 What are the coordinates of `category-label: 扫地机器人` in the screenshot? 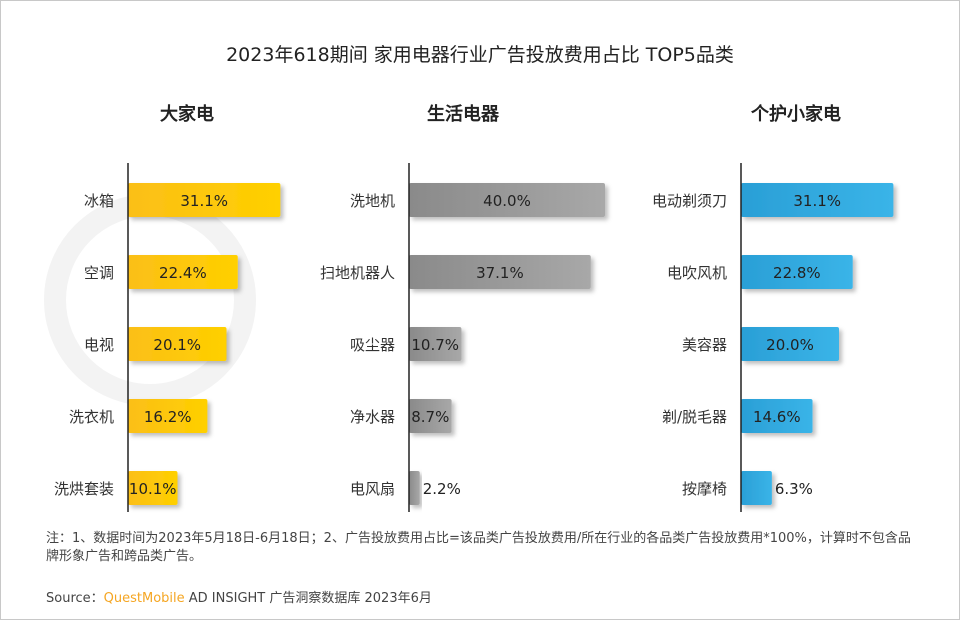 It's located at (357, 273).